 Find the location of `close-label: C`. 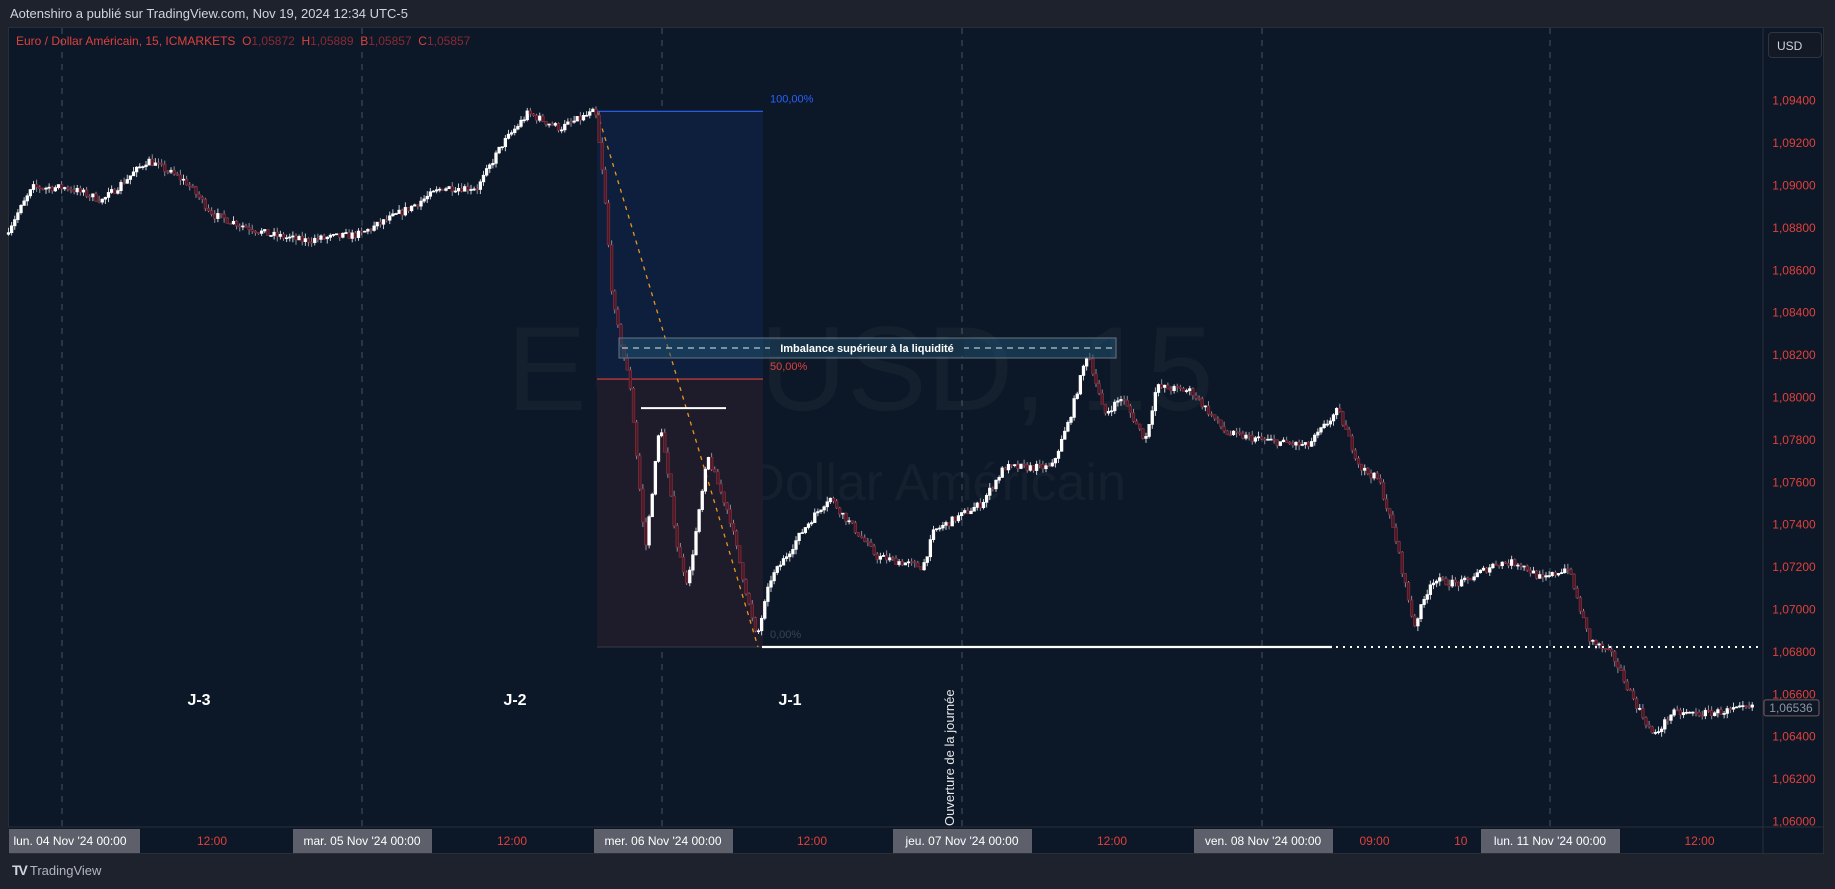

close-label: C is located at coordinates (422, 41).